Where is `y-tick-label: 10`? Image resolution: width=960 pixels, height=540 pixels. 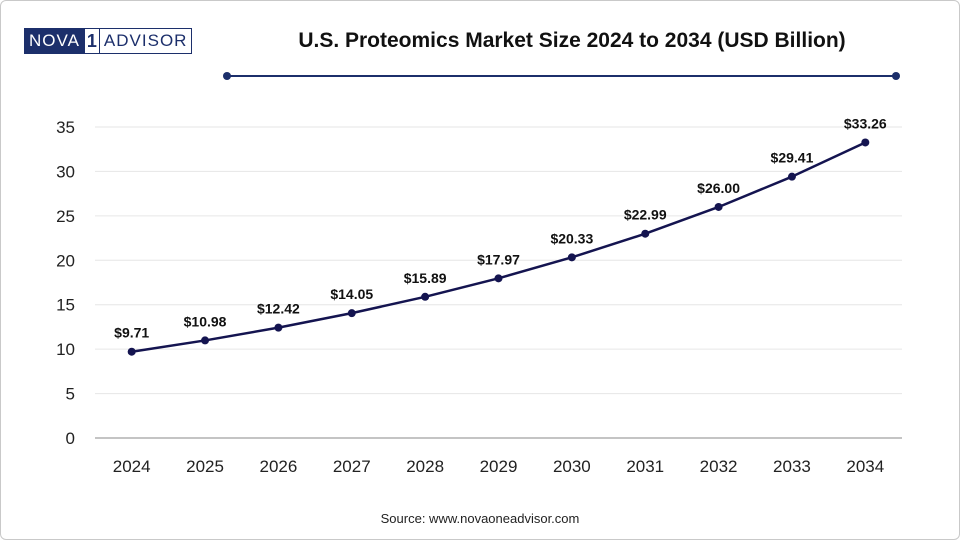
y-tick-label: 10 is located at coordinates (65, 349).